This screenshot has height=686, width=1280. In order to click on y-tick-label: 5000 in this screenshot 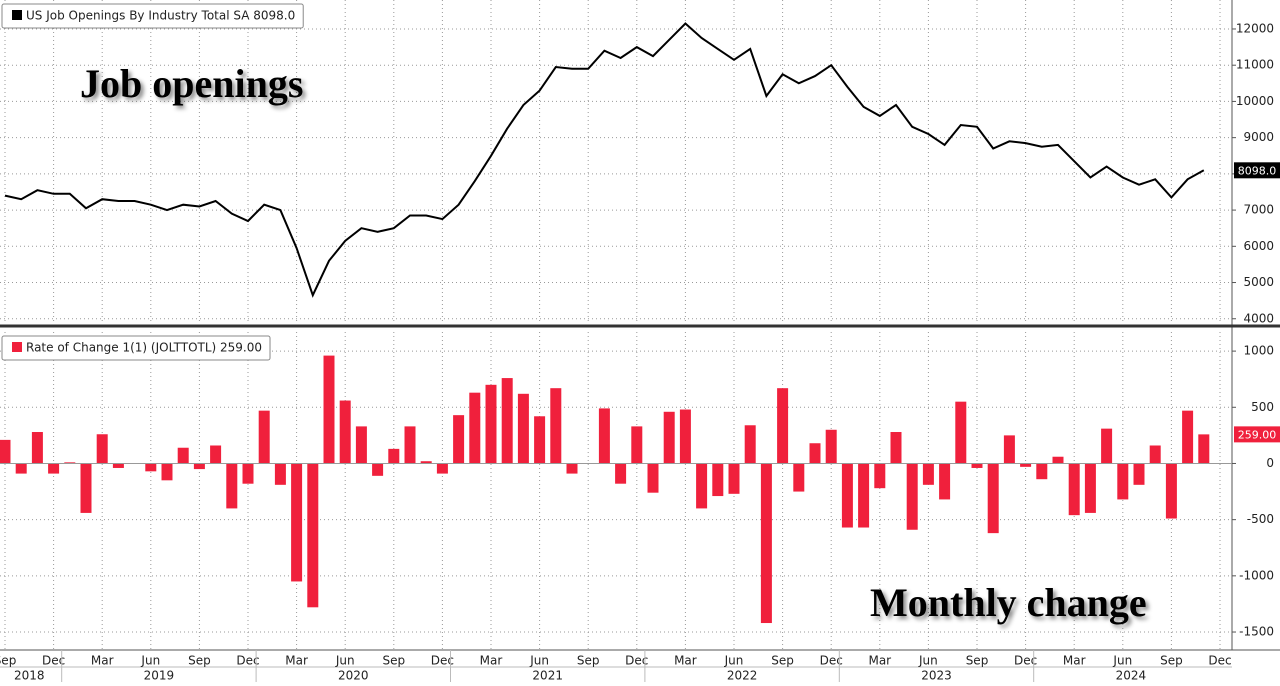, I will do `click(1258, 282)`.